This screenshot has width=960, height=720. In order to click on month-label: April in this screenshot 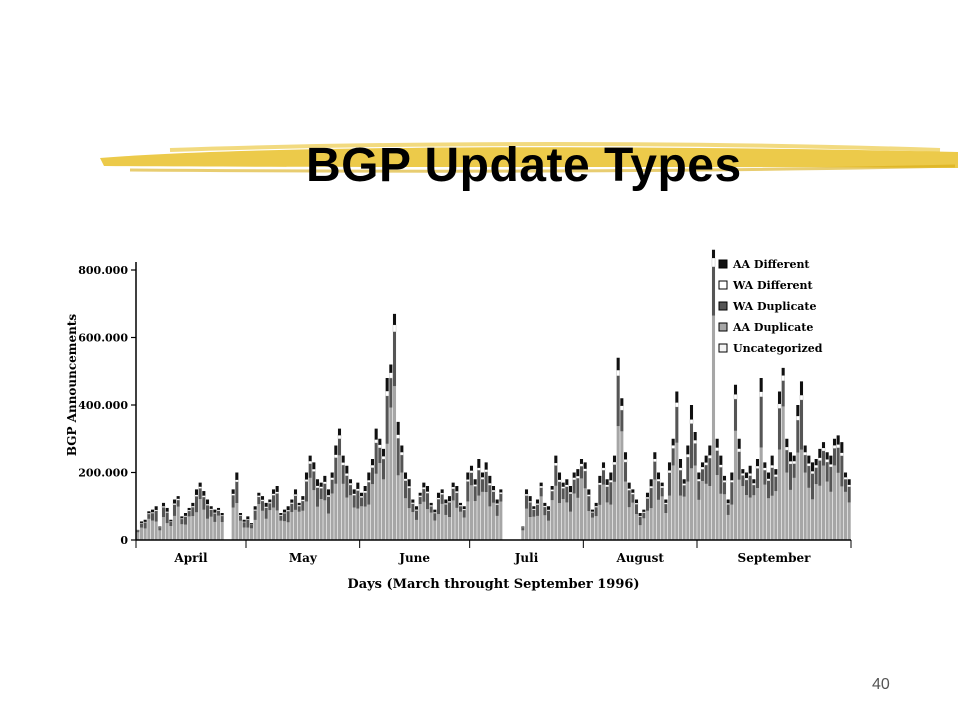, I will do `click(190, 558)`.